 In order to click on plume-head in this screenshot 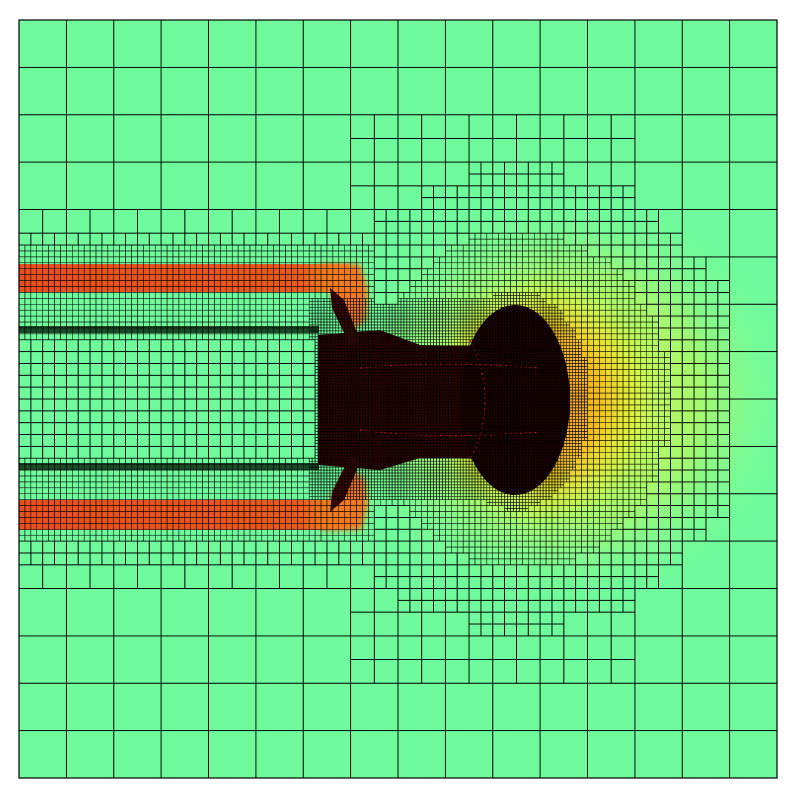, I will do `click(515, 400)`.